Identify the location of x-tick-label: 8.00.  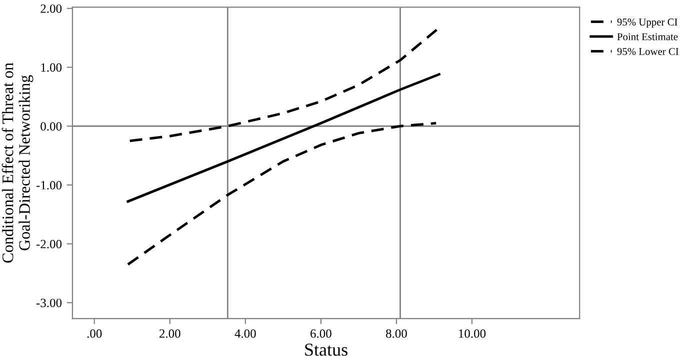
(396, 333).